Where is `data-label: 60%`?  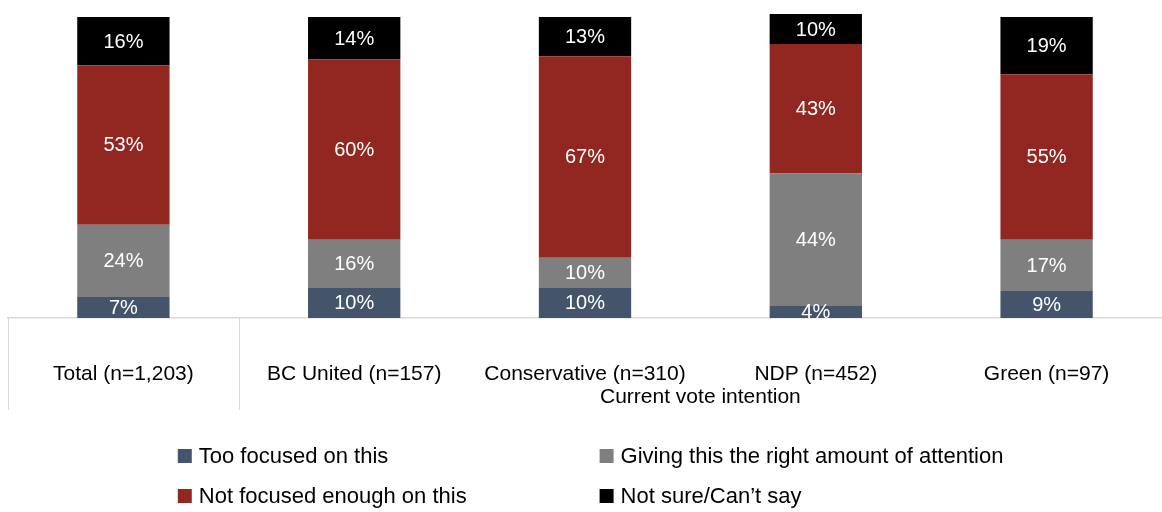 data-label: 60% is located at coordinates (354, 148).